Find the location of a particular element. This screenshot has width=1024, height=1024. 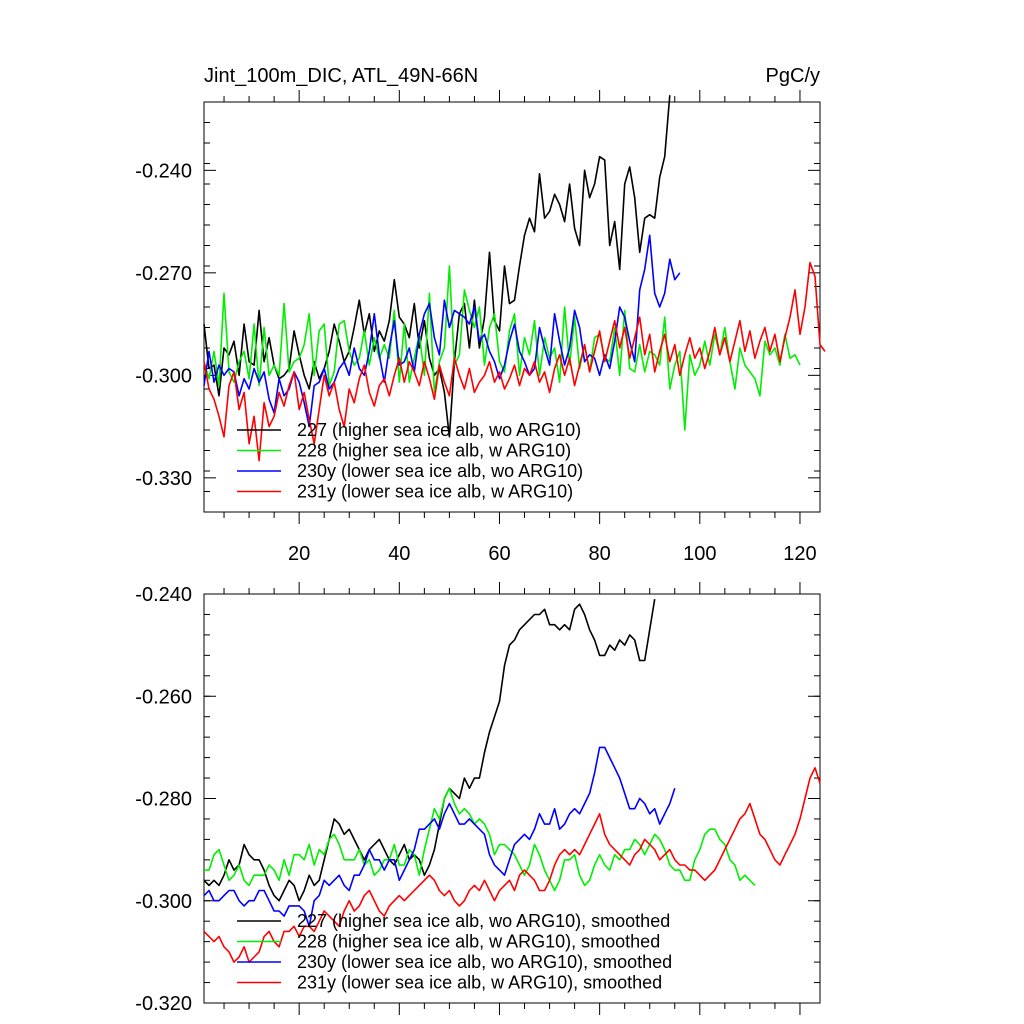

legend-label-2: 230y (lower sea ice alb, wo ARG10) is located at coordinates (440, 471).